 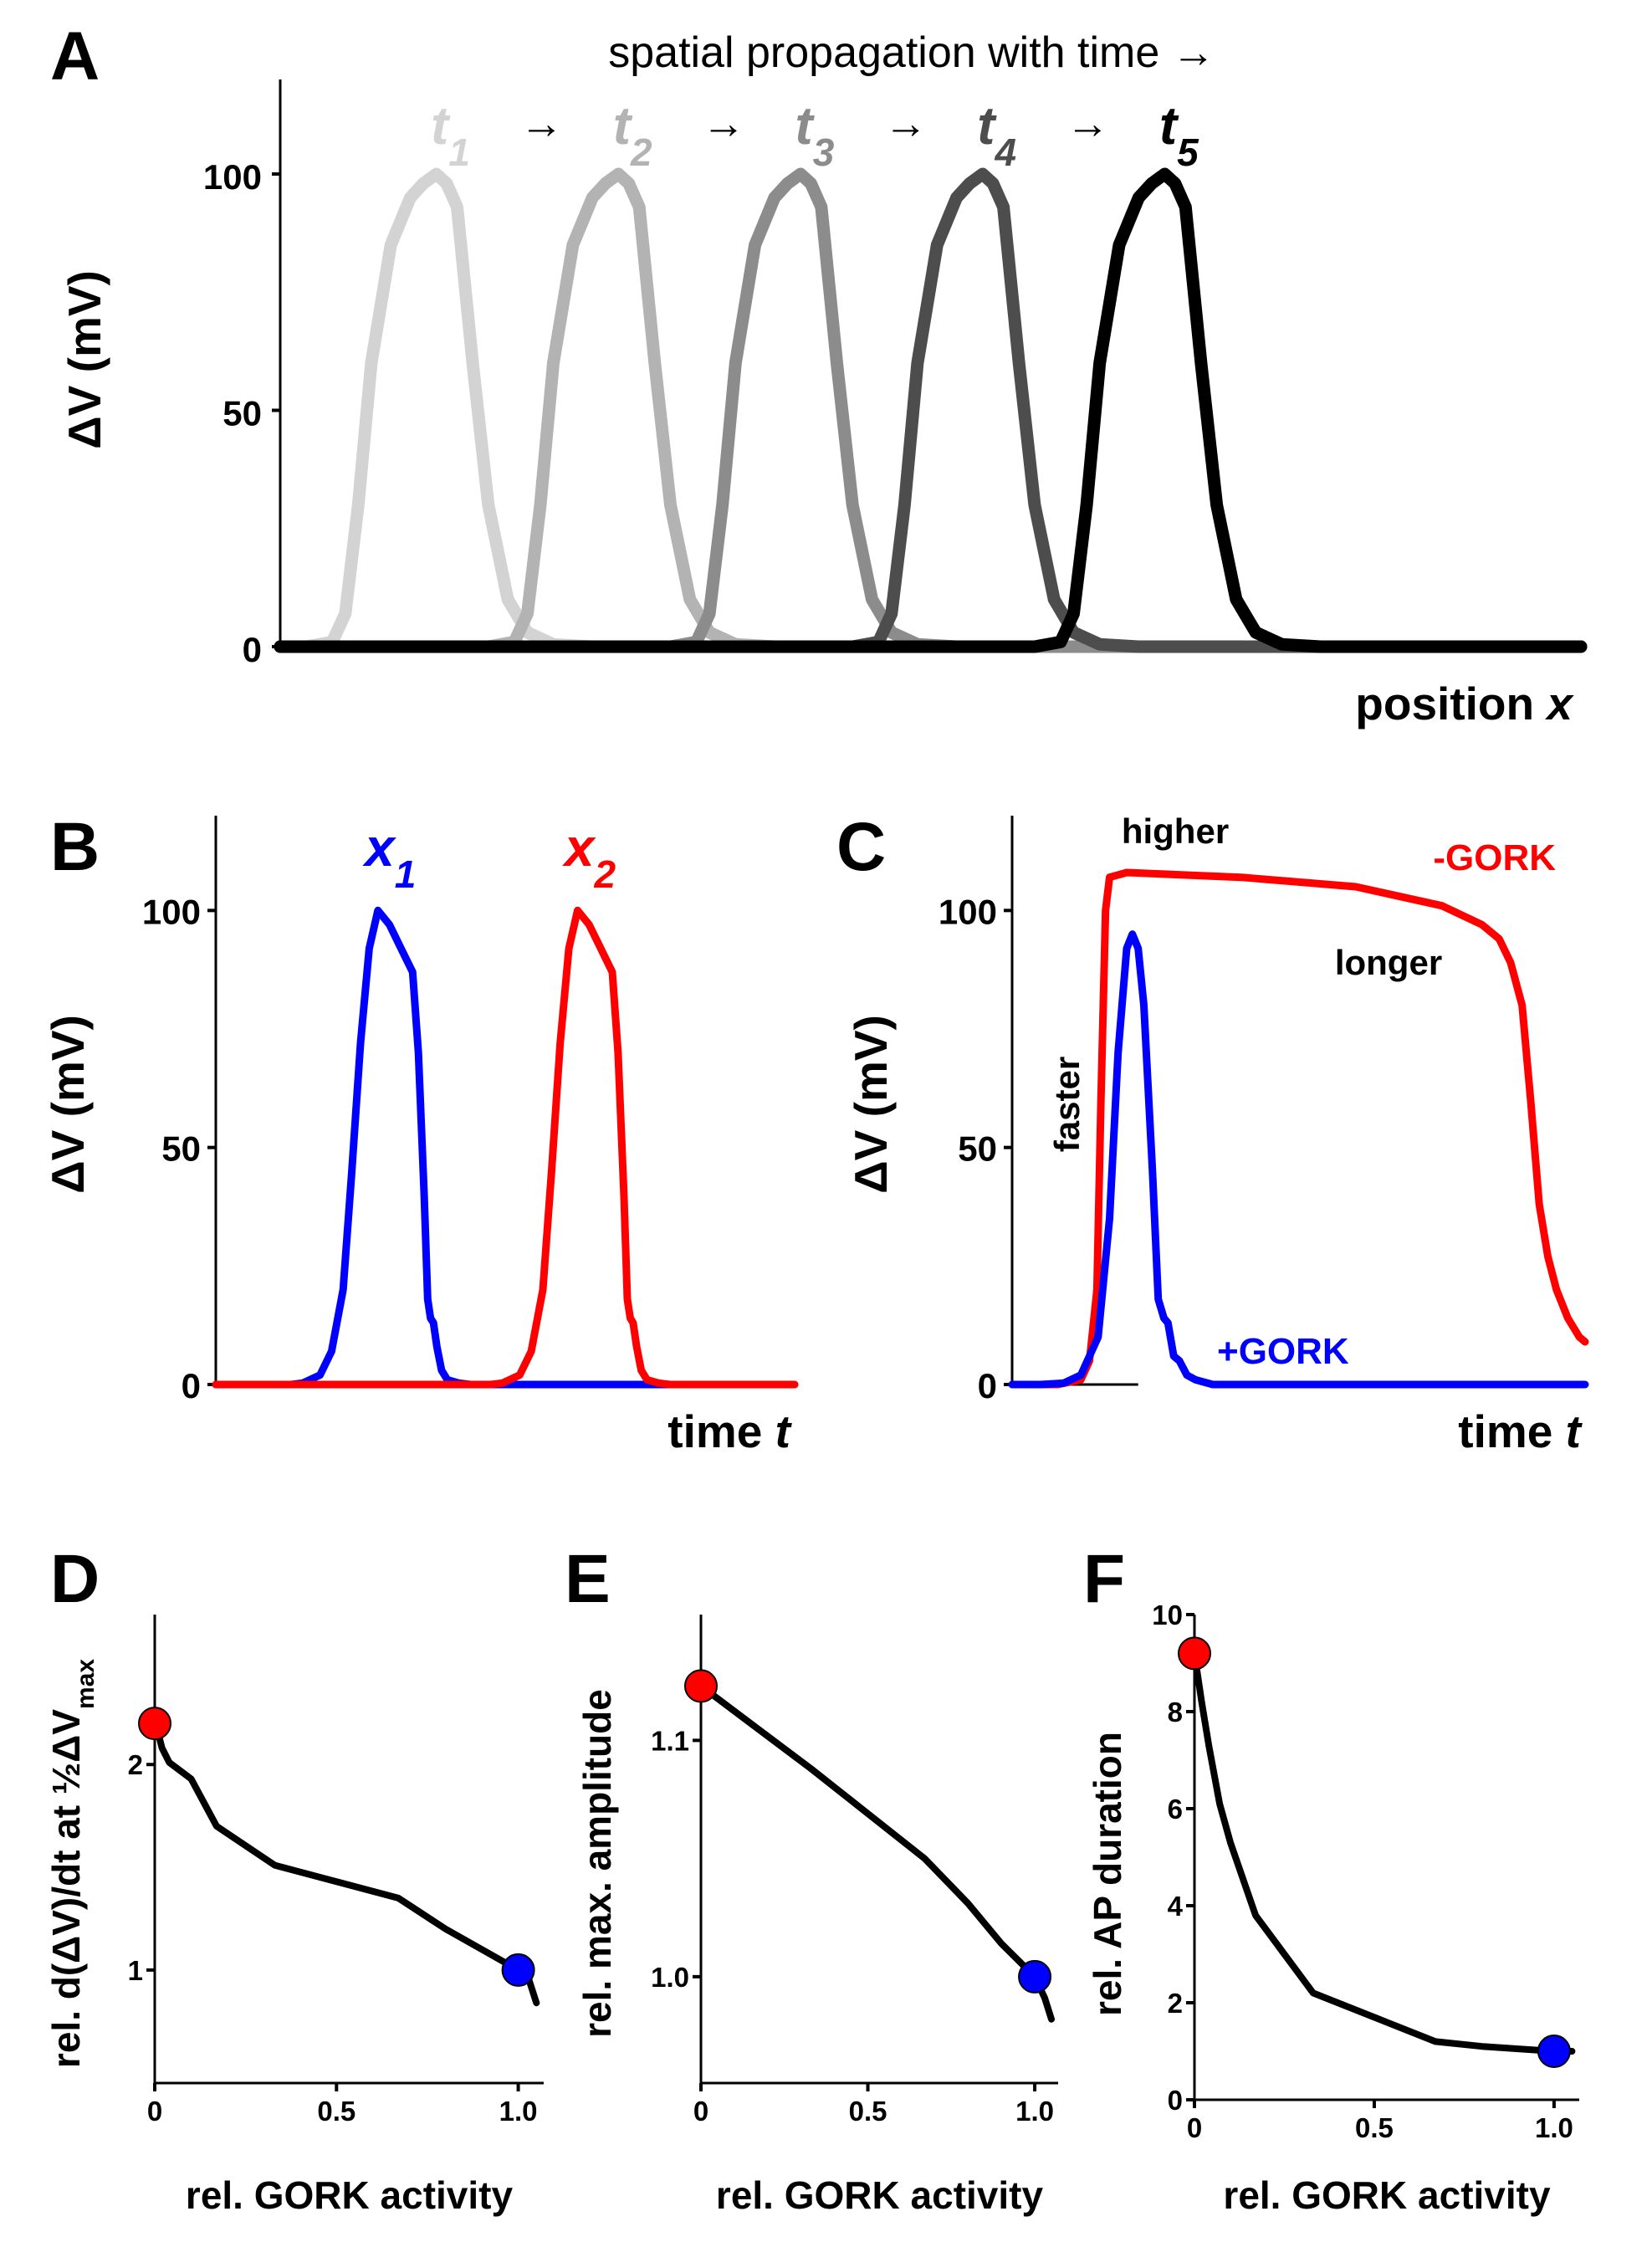 What do you see at coordinates (721, 1431) in the screenshot?
I see `x-axis-title-b-word: time` at bounding box center [721, 1431].